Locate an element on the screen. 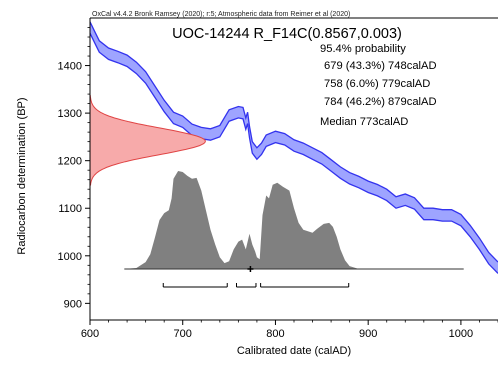  y-tick-label-1300: 1300 is located at coordinates (70, 114).